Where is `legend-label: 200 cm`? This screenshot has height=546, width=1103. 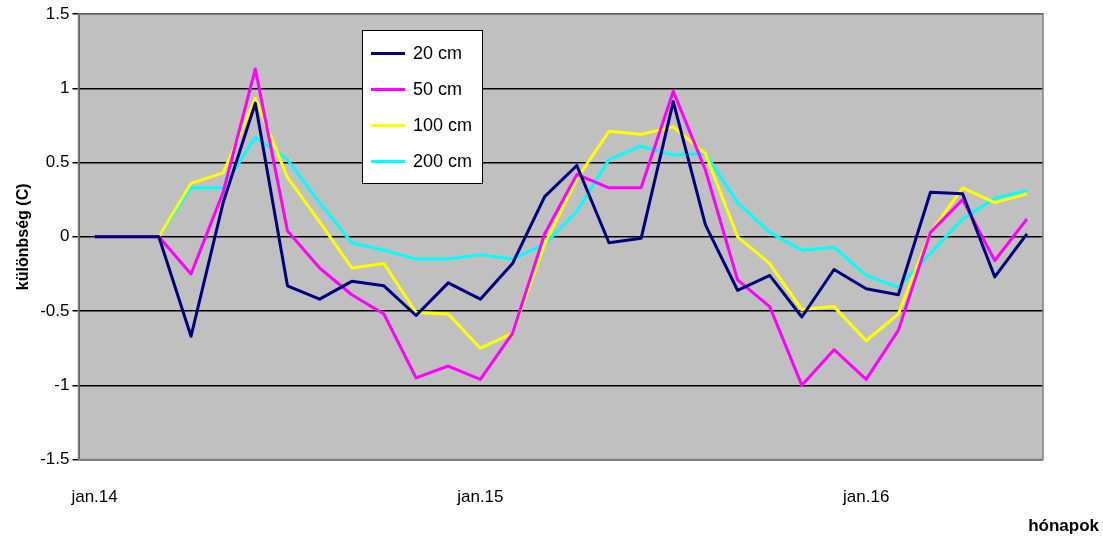 legend-label: 200 cm is located at coordinates (443, 161).